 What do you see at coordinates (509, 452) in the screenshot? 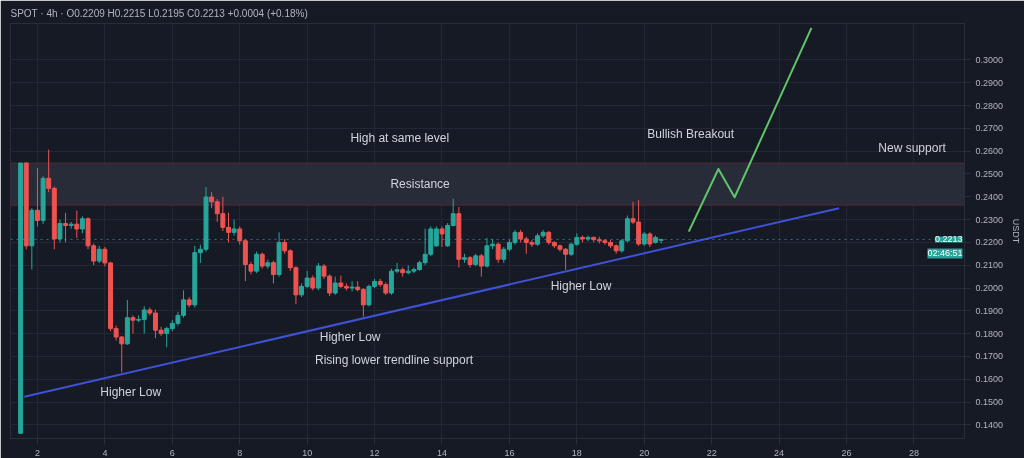
I see `x-tick-label: 16` at bounding box center [509, 452].